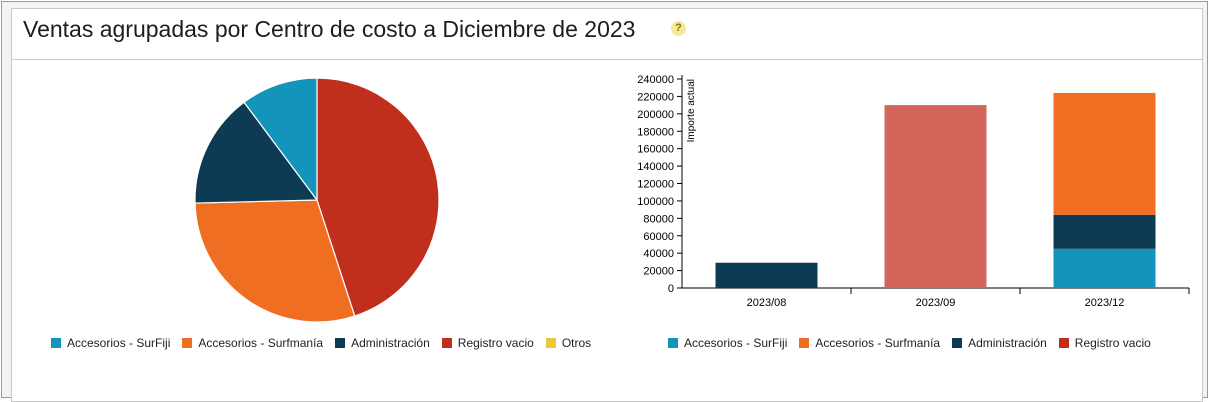  Describe the element at coordinates (275, 261) in the screenshot. I see `pie-slice-accesorios-surfman-a` at that location.